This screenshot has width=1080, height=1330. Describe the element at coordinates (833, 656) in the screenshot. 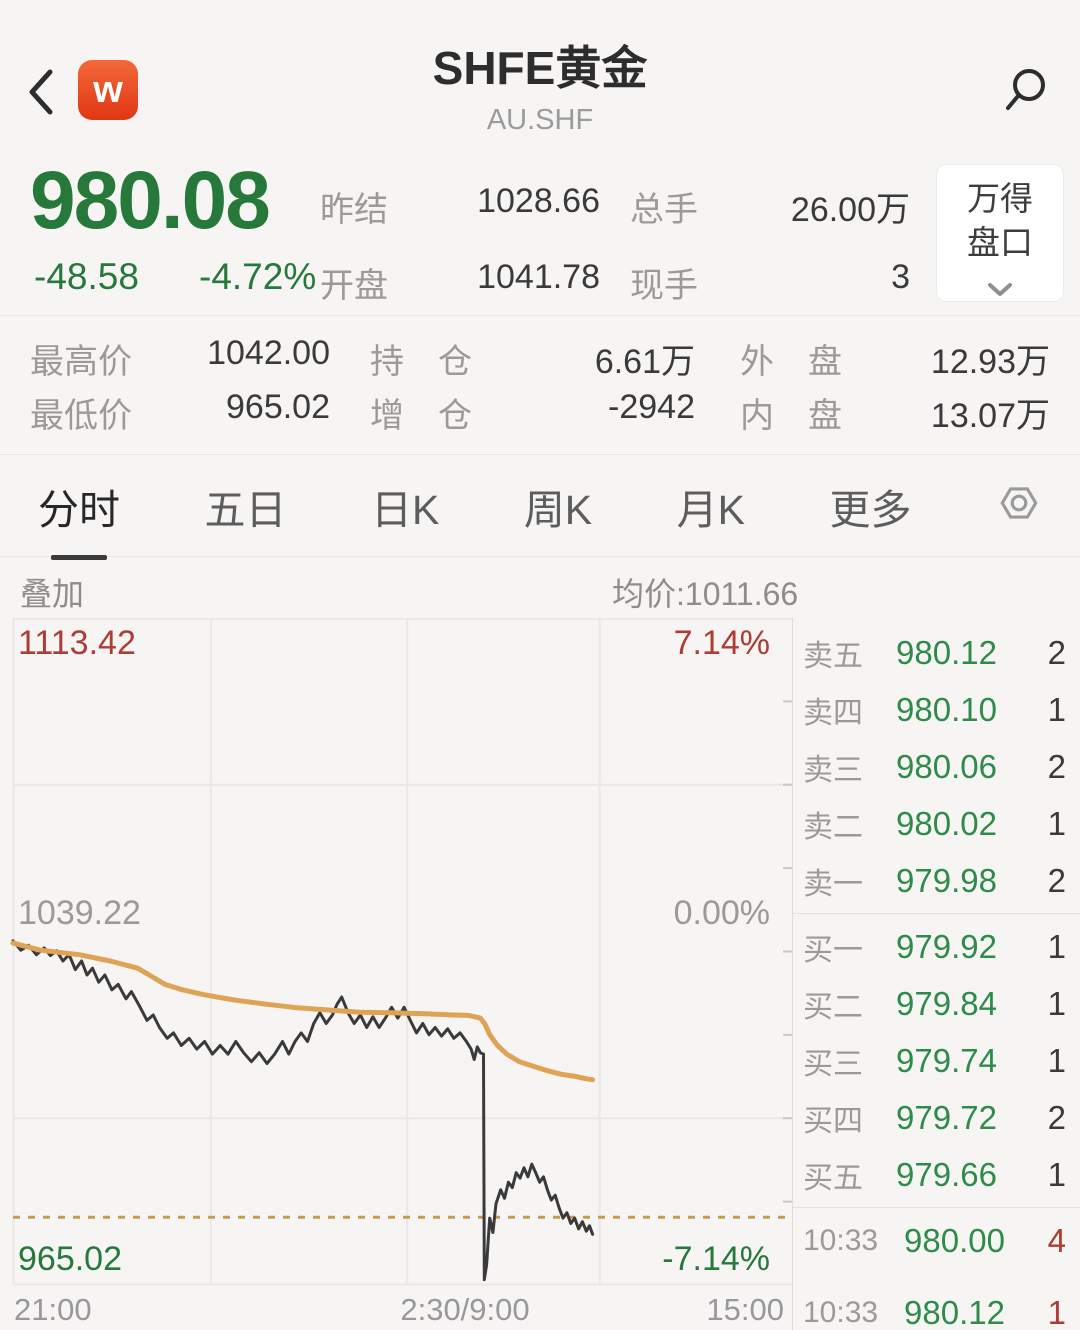

I see `level-label: 卖五` at that location.